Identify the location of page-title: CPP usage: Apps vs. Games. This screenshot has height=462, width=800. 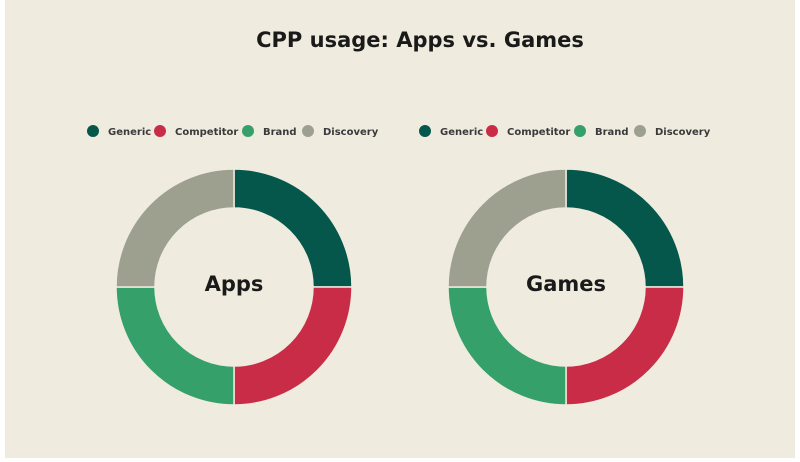
(420, 40).